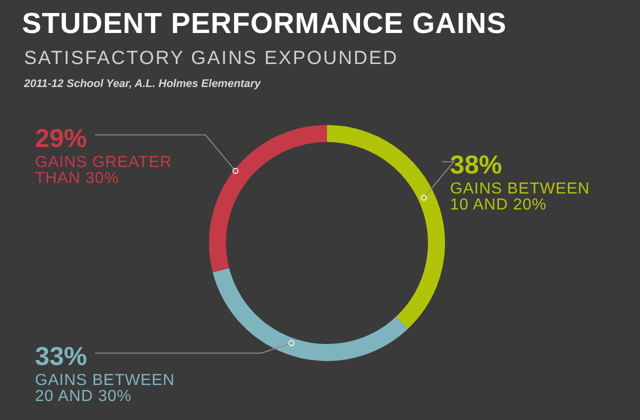  I want to click on data-label: 33%, so click(61, 356).